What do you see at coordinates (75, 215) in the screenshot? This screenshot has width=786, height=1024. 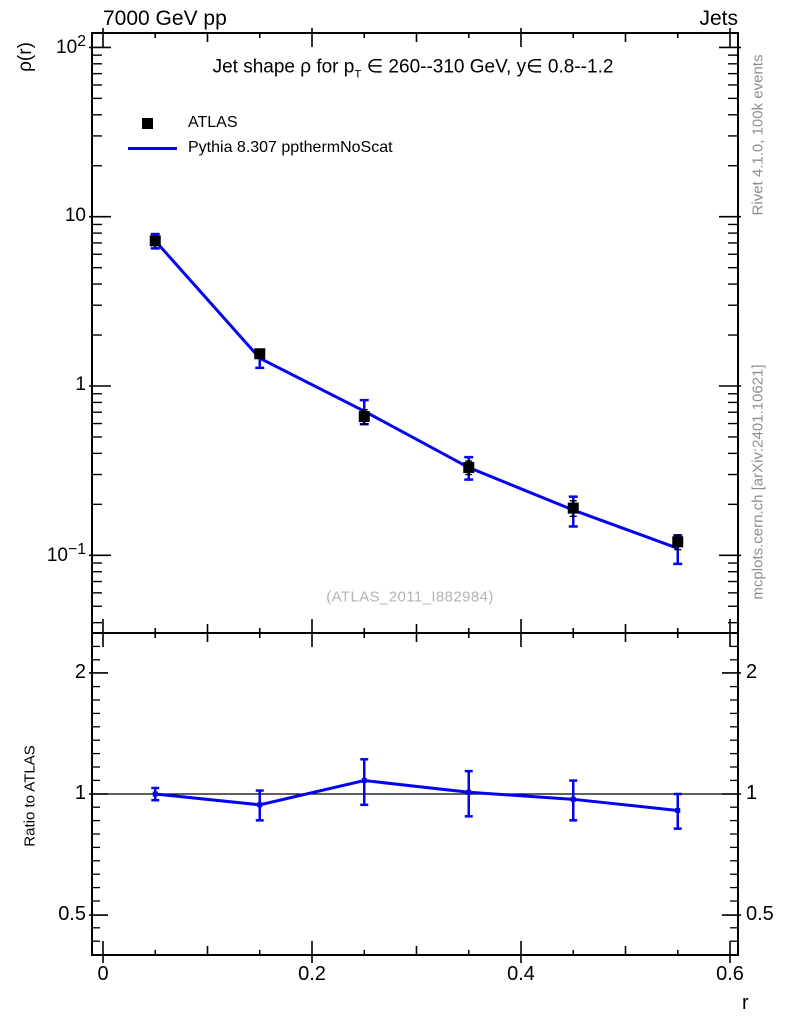 I see `main-y-tick-label: 10` at bounding box center [75, 215].